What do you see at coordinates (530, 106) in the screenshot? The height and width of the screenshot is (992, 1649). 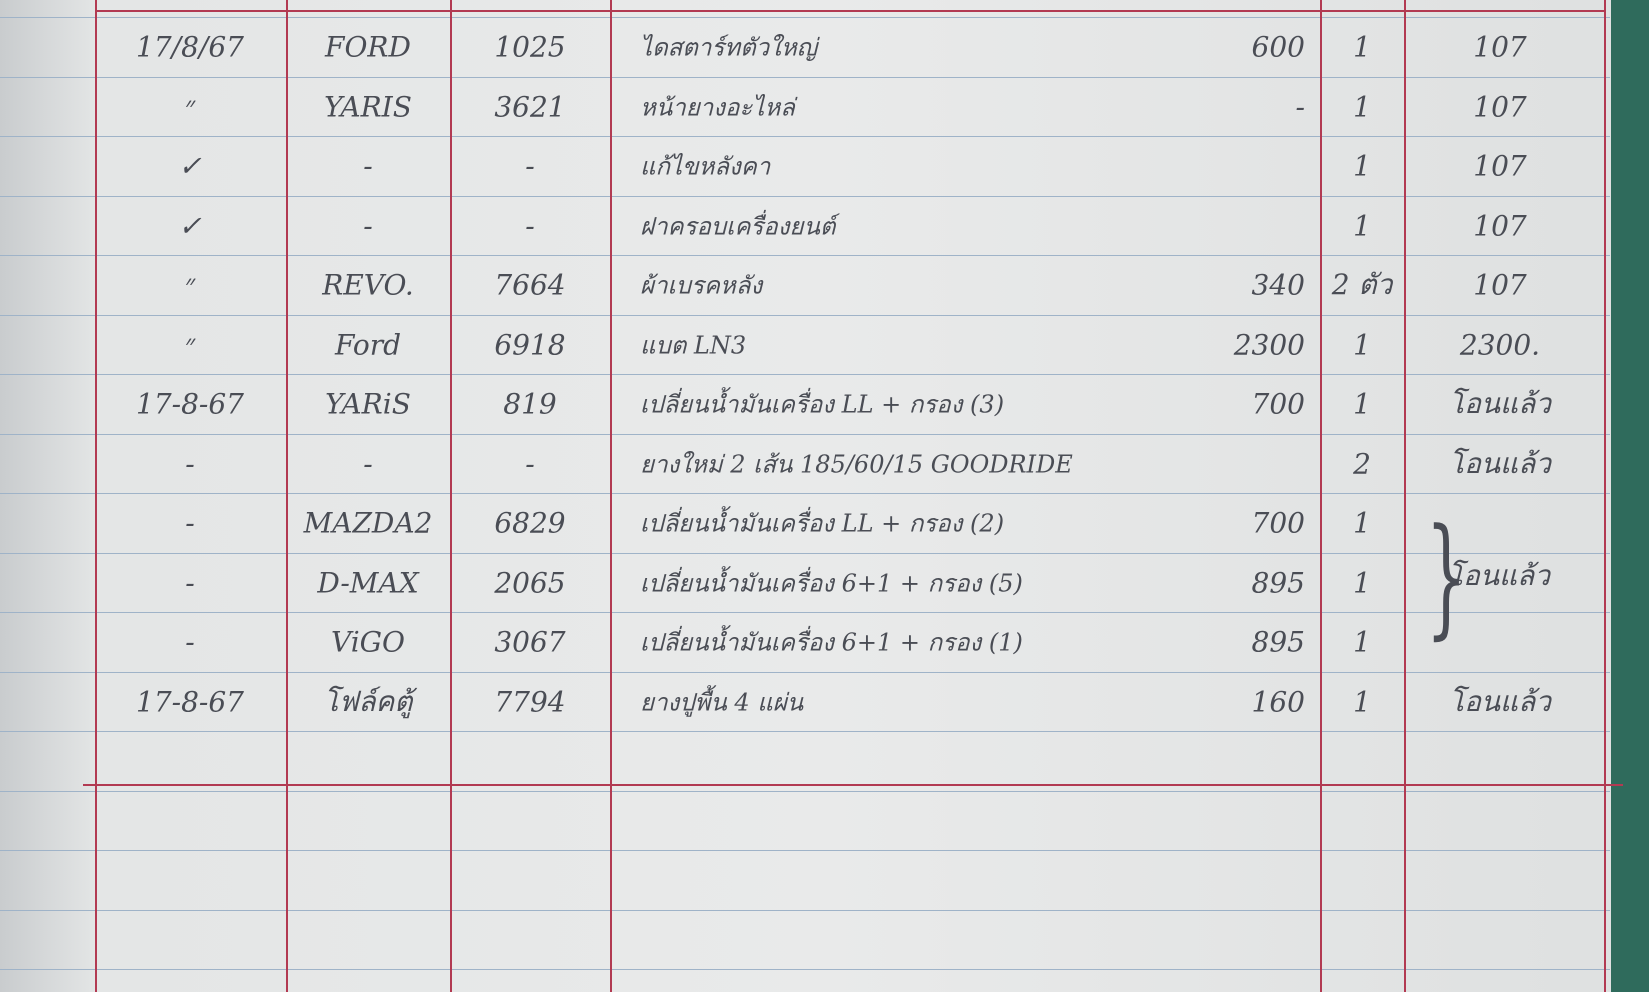 I see `cell-plate: 3621` at bounding box center [530, 106].